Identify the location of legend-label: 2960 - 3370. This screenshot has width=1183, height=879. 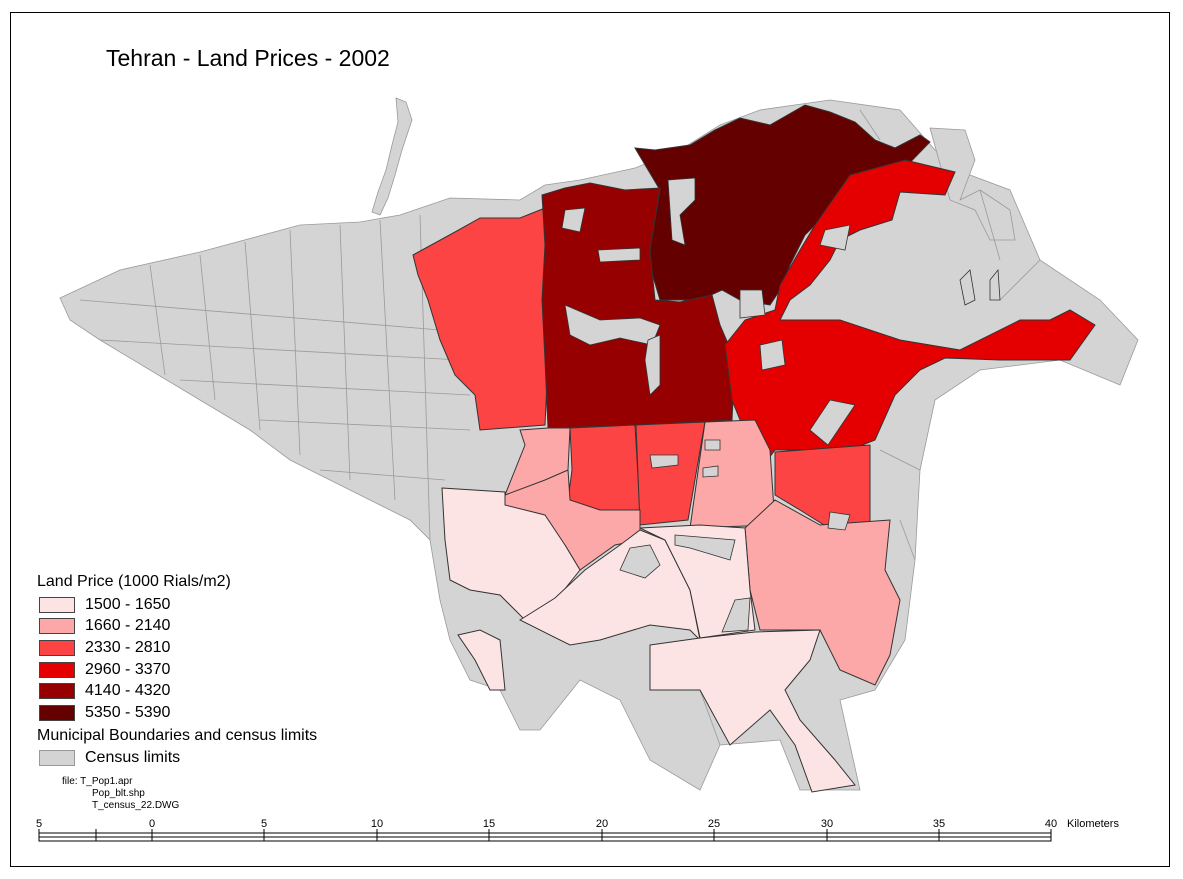
(128, 669).